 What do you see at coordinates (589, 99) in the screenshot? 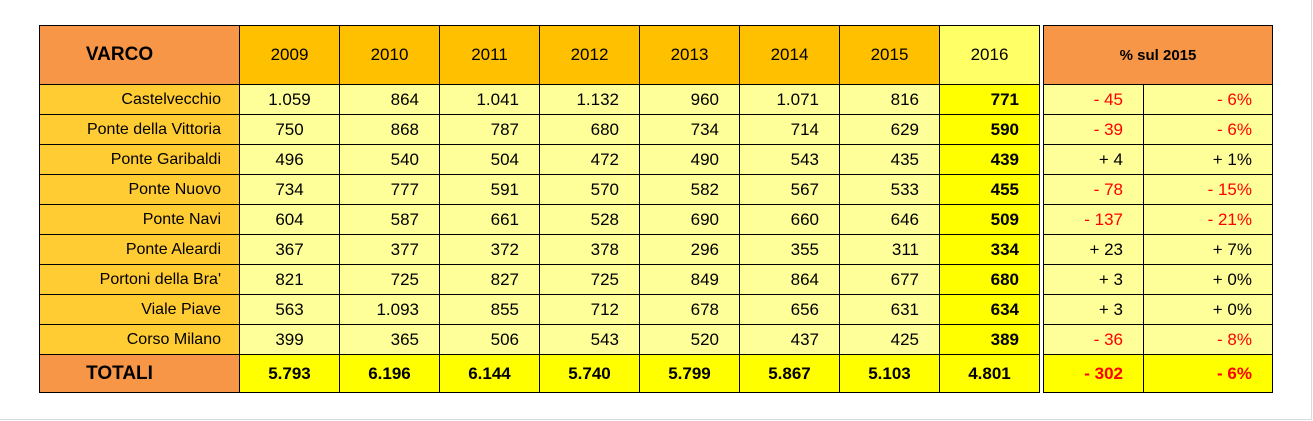
I see `count-cell: 1.132` at bounding box center [589, 99].